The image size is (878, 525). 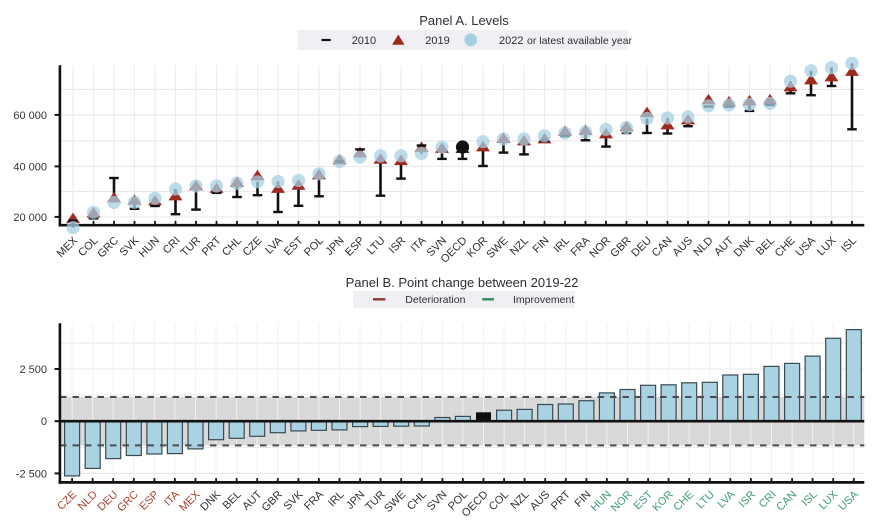 I want to click on svg-text: 20 000, so click(x=30, y=218).